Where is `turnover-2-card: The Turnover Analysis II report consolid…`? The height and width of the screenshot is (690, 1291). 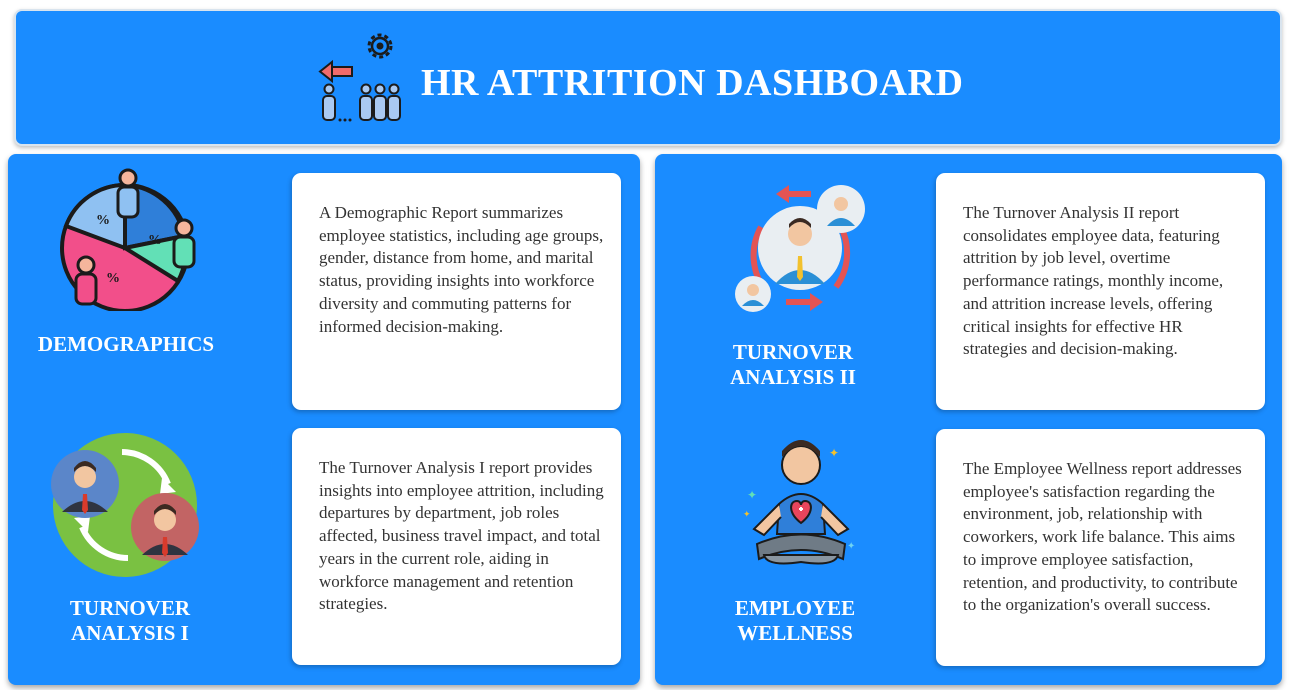
turnover-2-card: The Turnover Analysis II report consolid… is located at coordinates (1100, 291).